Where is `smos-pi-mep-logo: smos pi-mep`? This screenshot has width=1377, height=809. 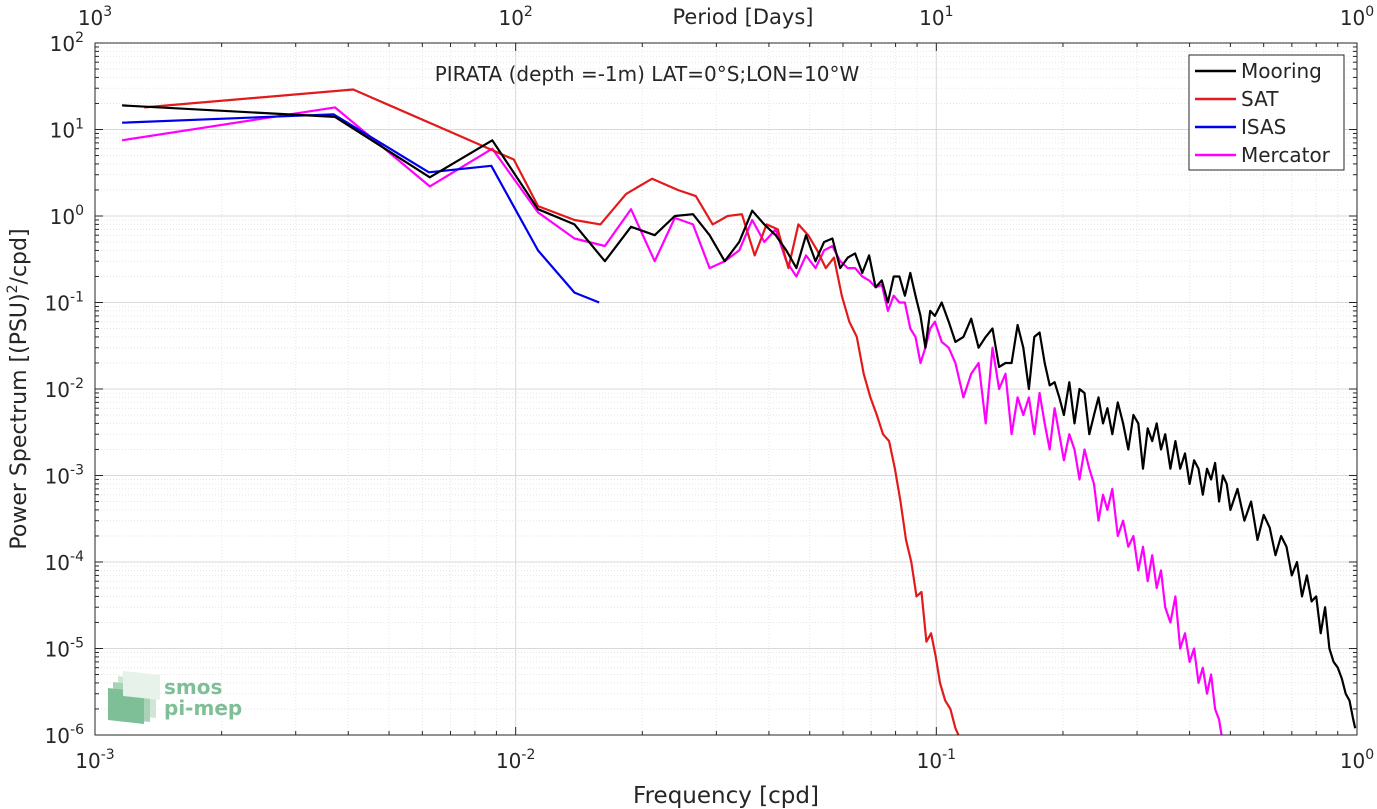
smos-pi-mep-logo: smos pi-mep is located at coordinates (175, 697).